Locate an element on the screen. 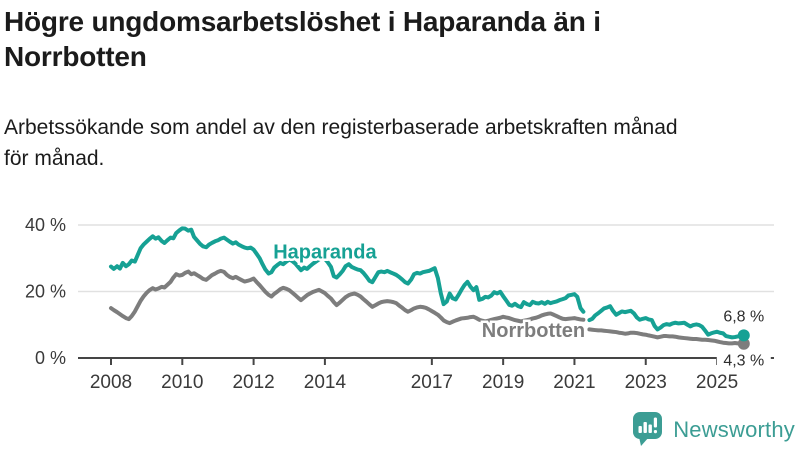 This screenshot has height=450, width=800. chart-subtitle-line-2: för månad. is located at coordinates (54, 158).